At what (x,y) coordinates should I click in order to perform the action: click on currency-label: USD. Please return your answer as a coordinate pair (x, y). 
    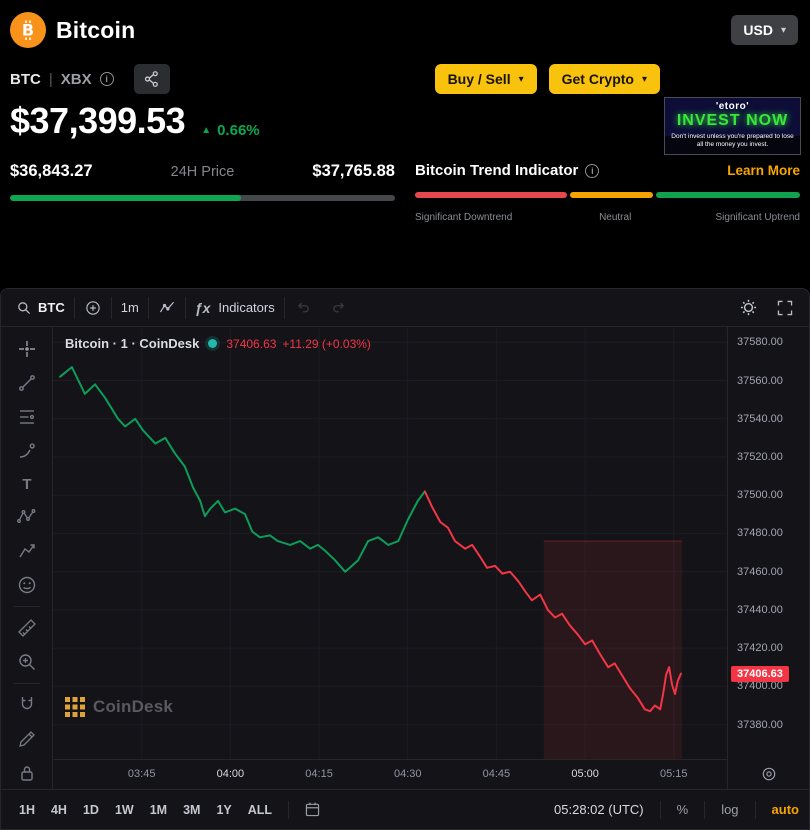
    Looking at the image, I should click on (758, 30).